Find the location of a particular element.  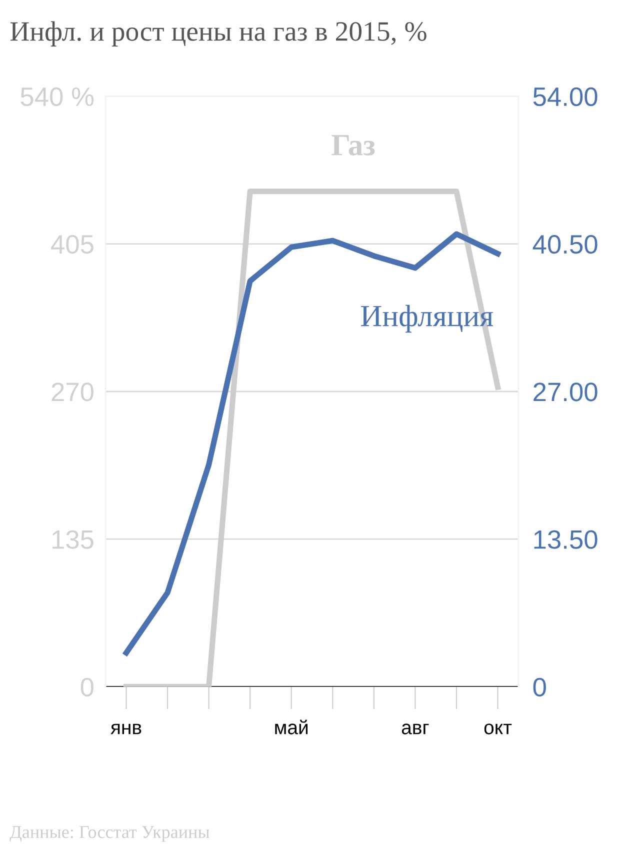

chart-title: Инфл. и рост цены на газ в 2015, % is located at coordinates (218, 33).